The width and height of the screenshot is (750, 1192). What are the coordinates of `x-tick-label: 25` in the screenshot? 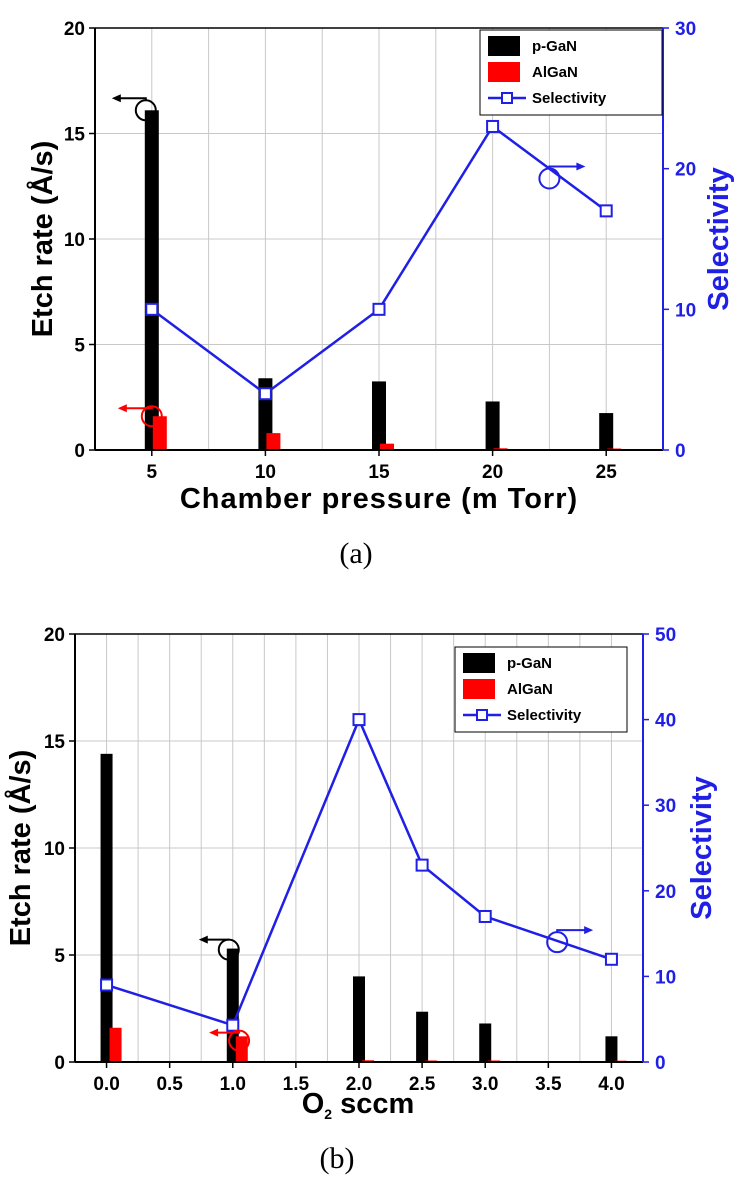 It's located at (607, 472).